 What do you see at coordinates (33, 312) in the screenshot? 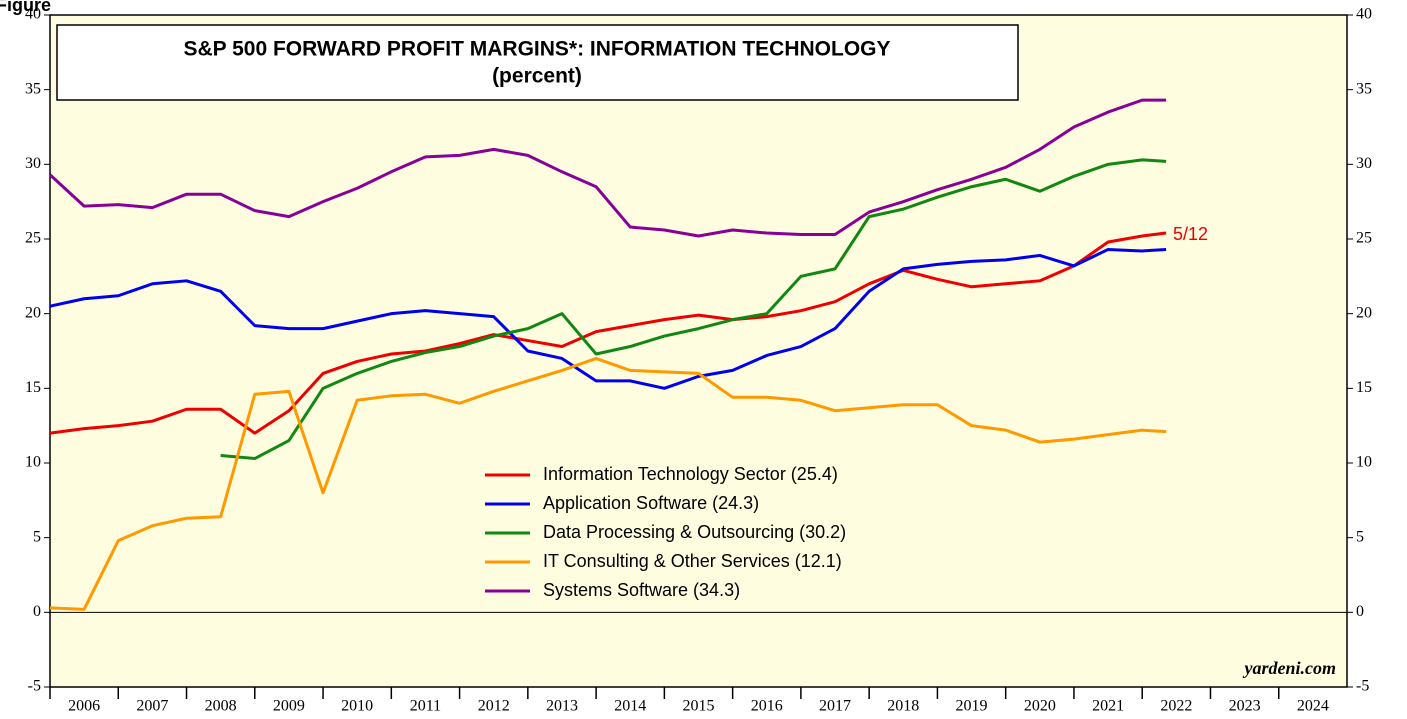
I see `y-tick-label: 20` at bounding box center [33, 312].